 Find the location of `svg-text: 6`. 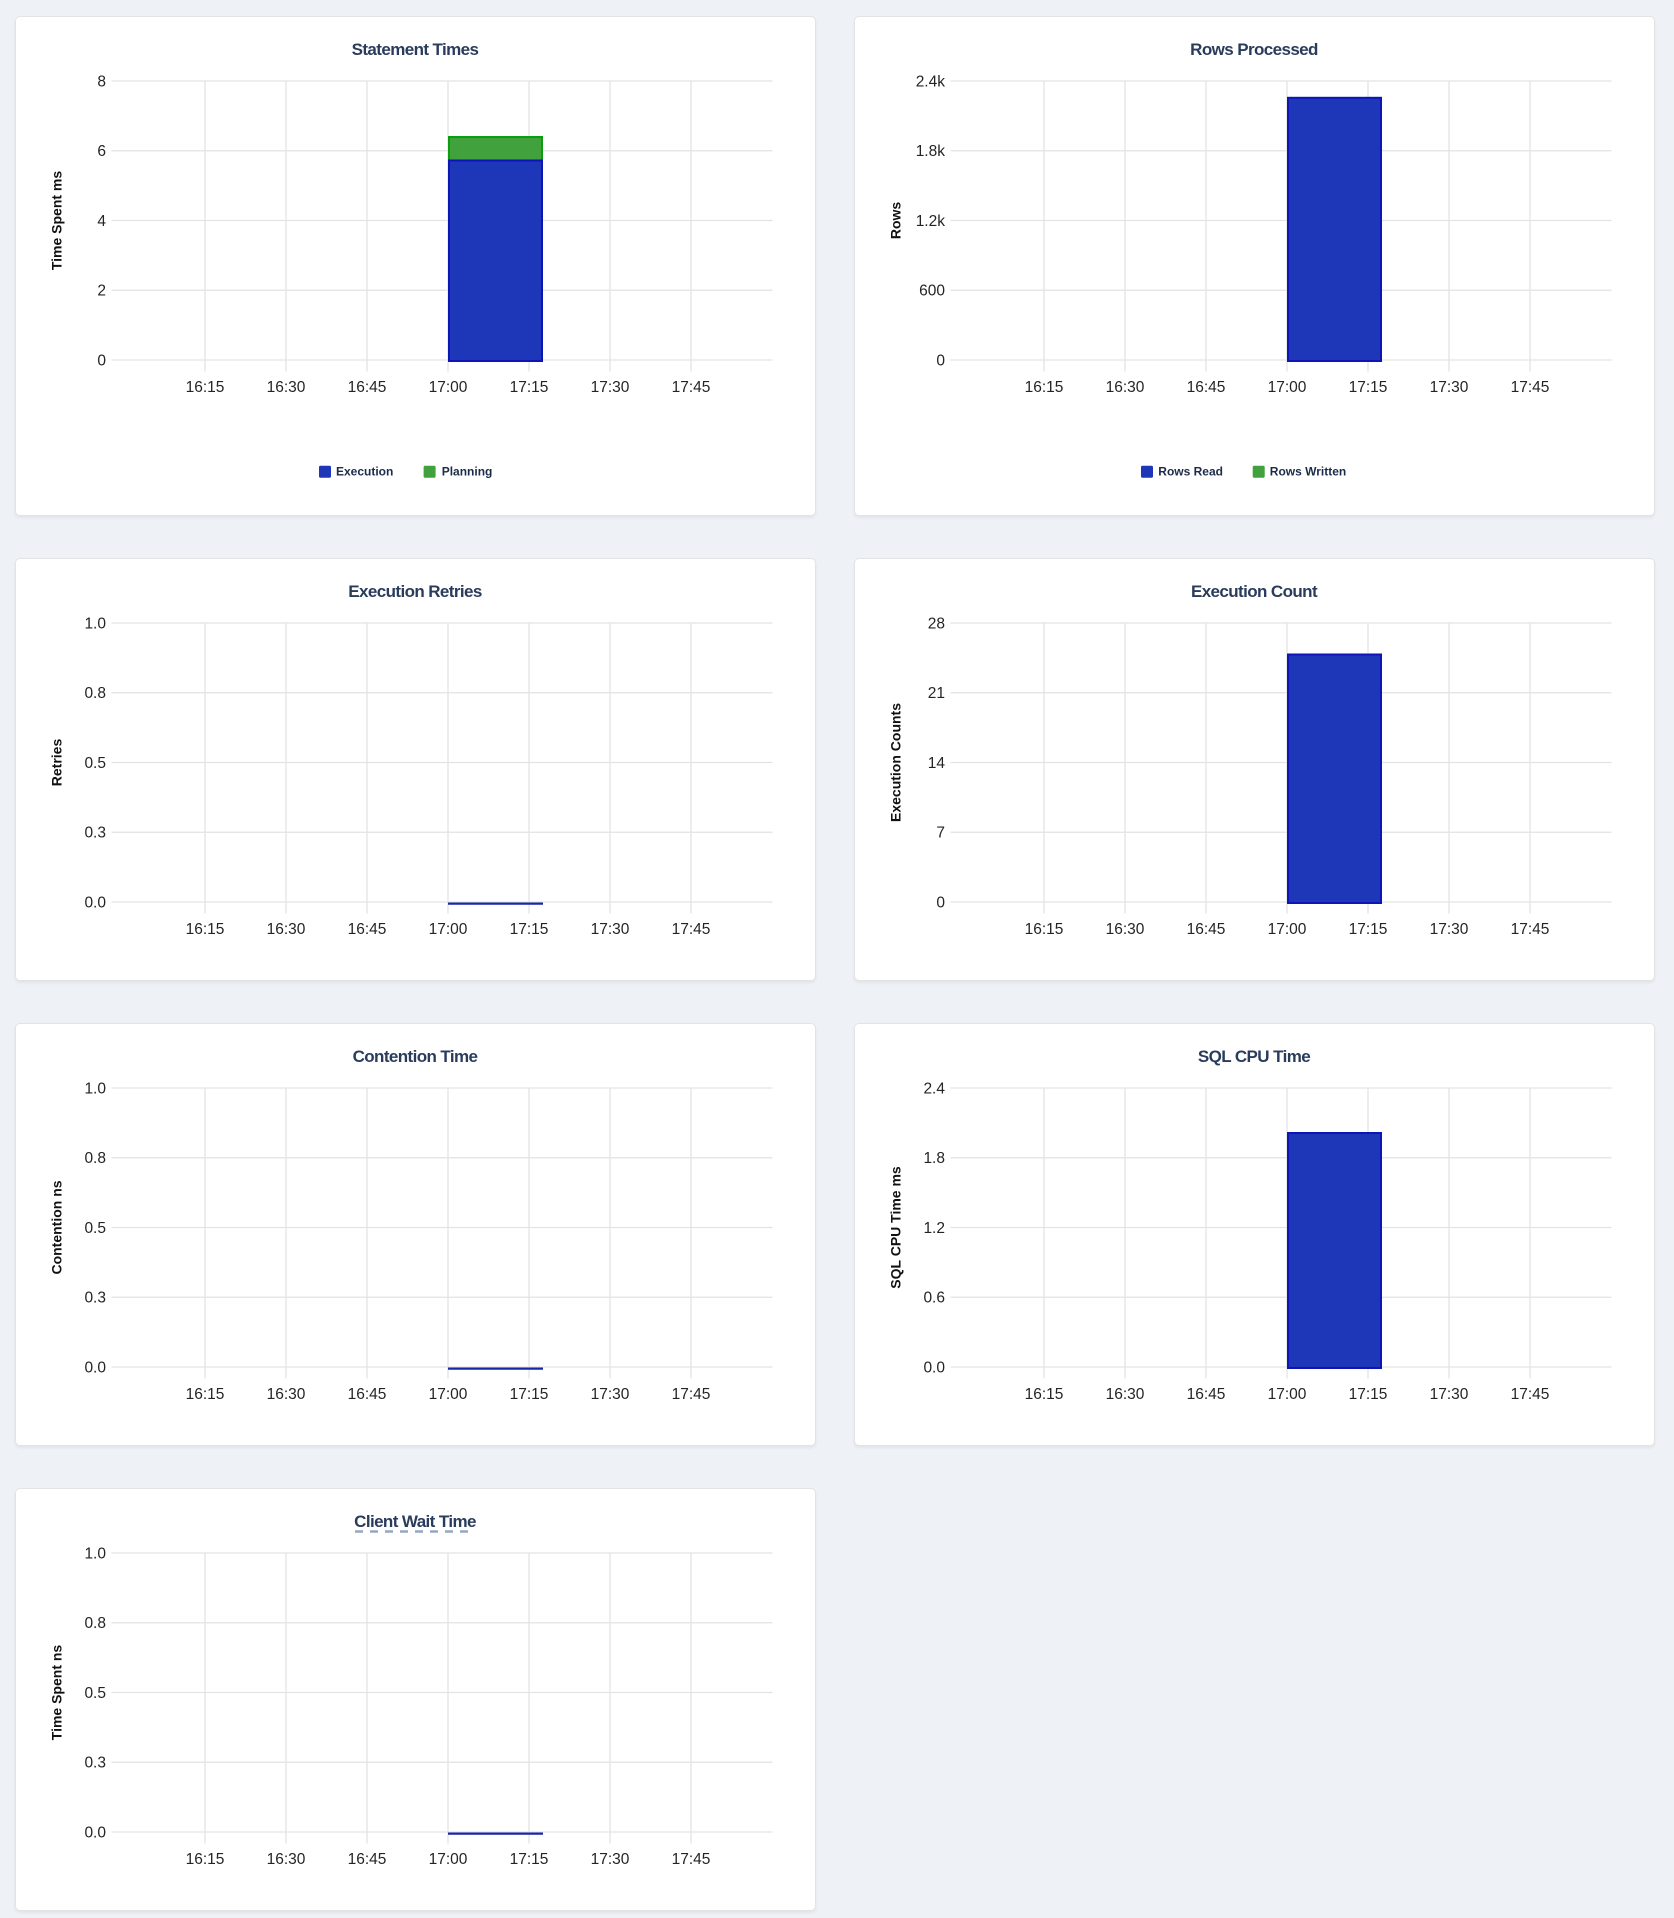

svg-text: 6 is located at coordinates (101, 151).